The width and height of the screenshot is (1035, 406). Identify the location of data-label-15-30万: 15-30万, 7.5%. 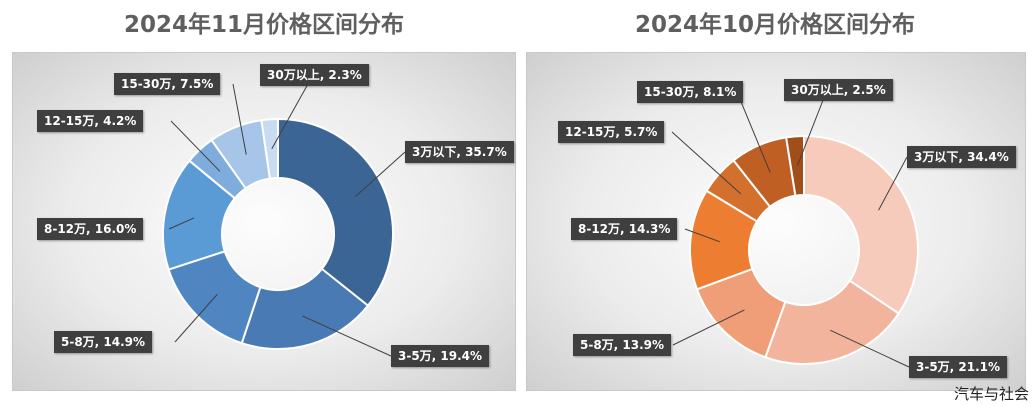
(167, 84).